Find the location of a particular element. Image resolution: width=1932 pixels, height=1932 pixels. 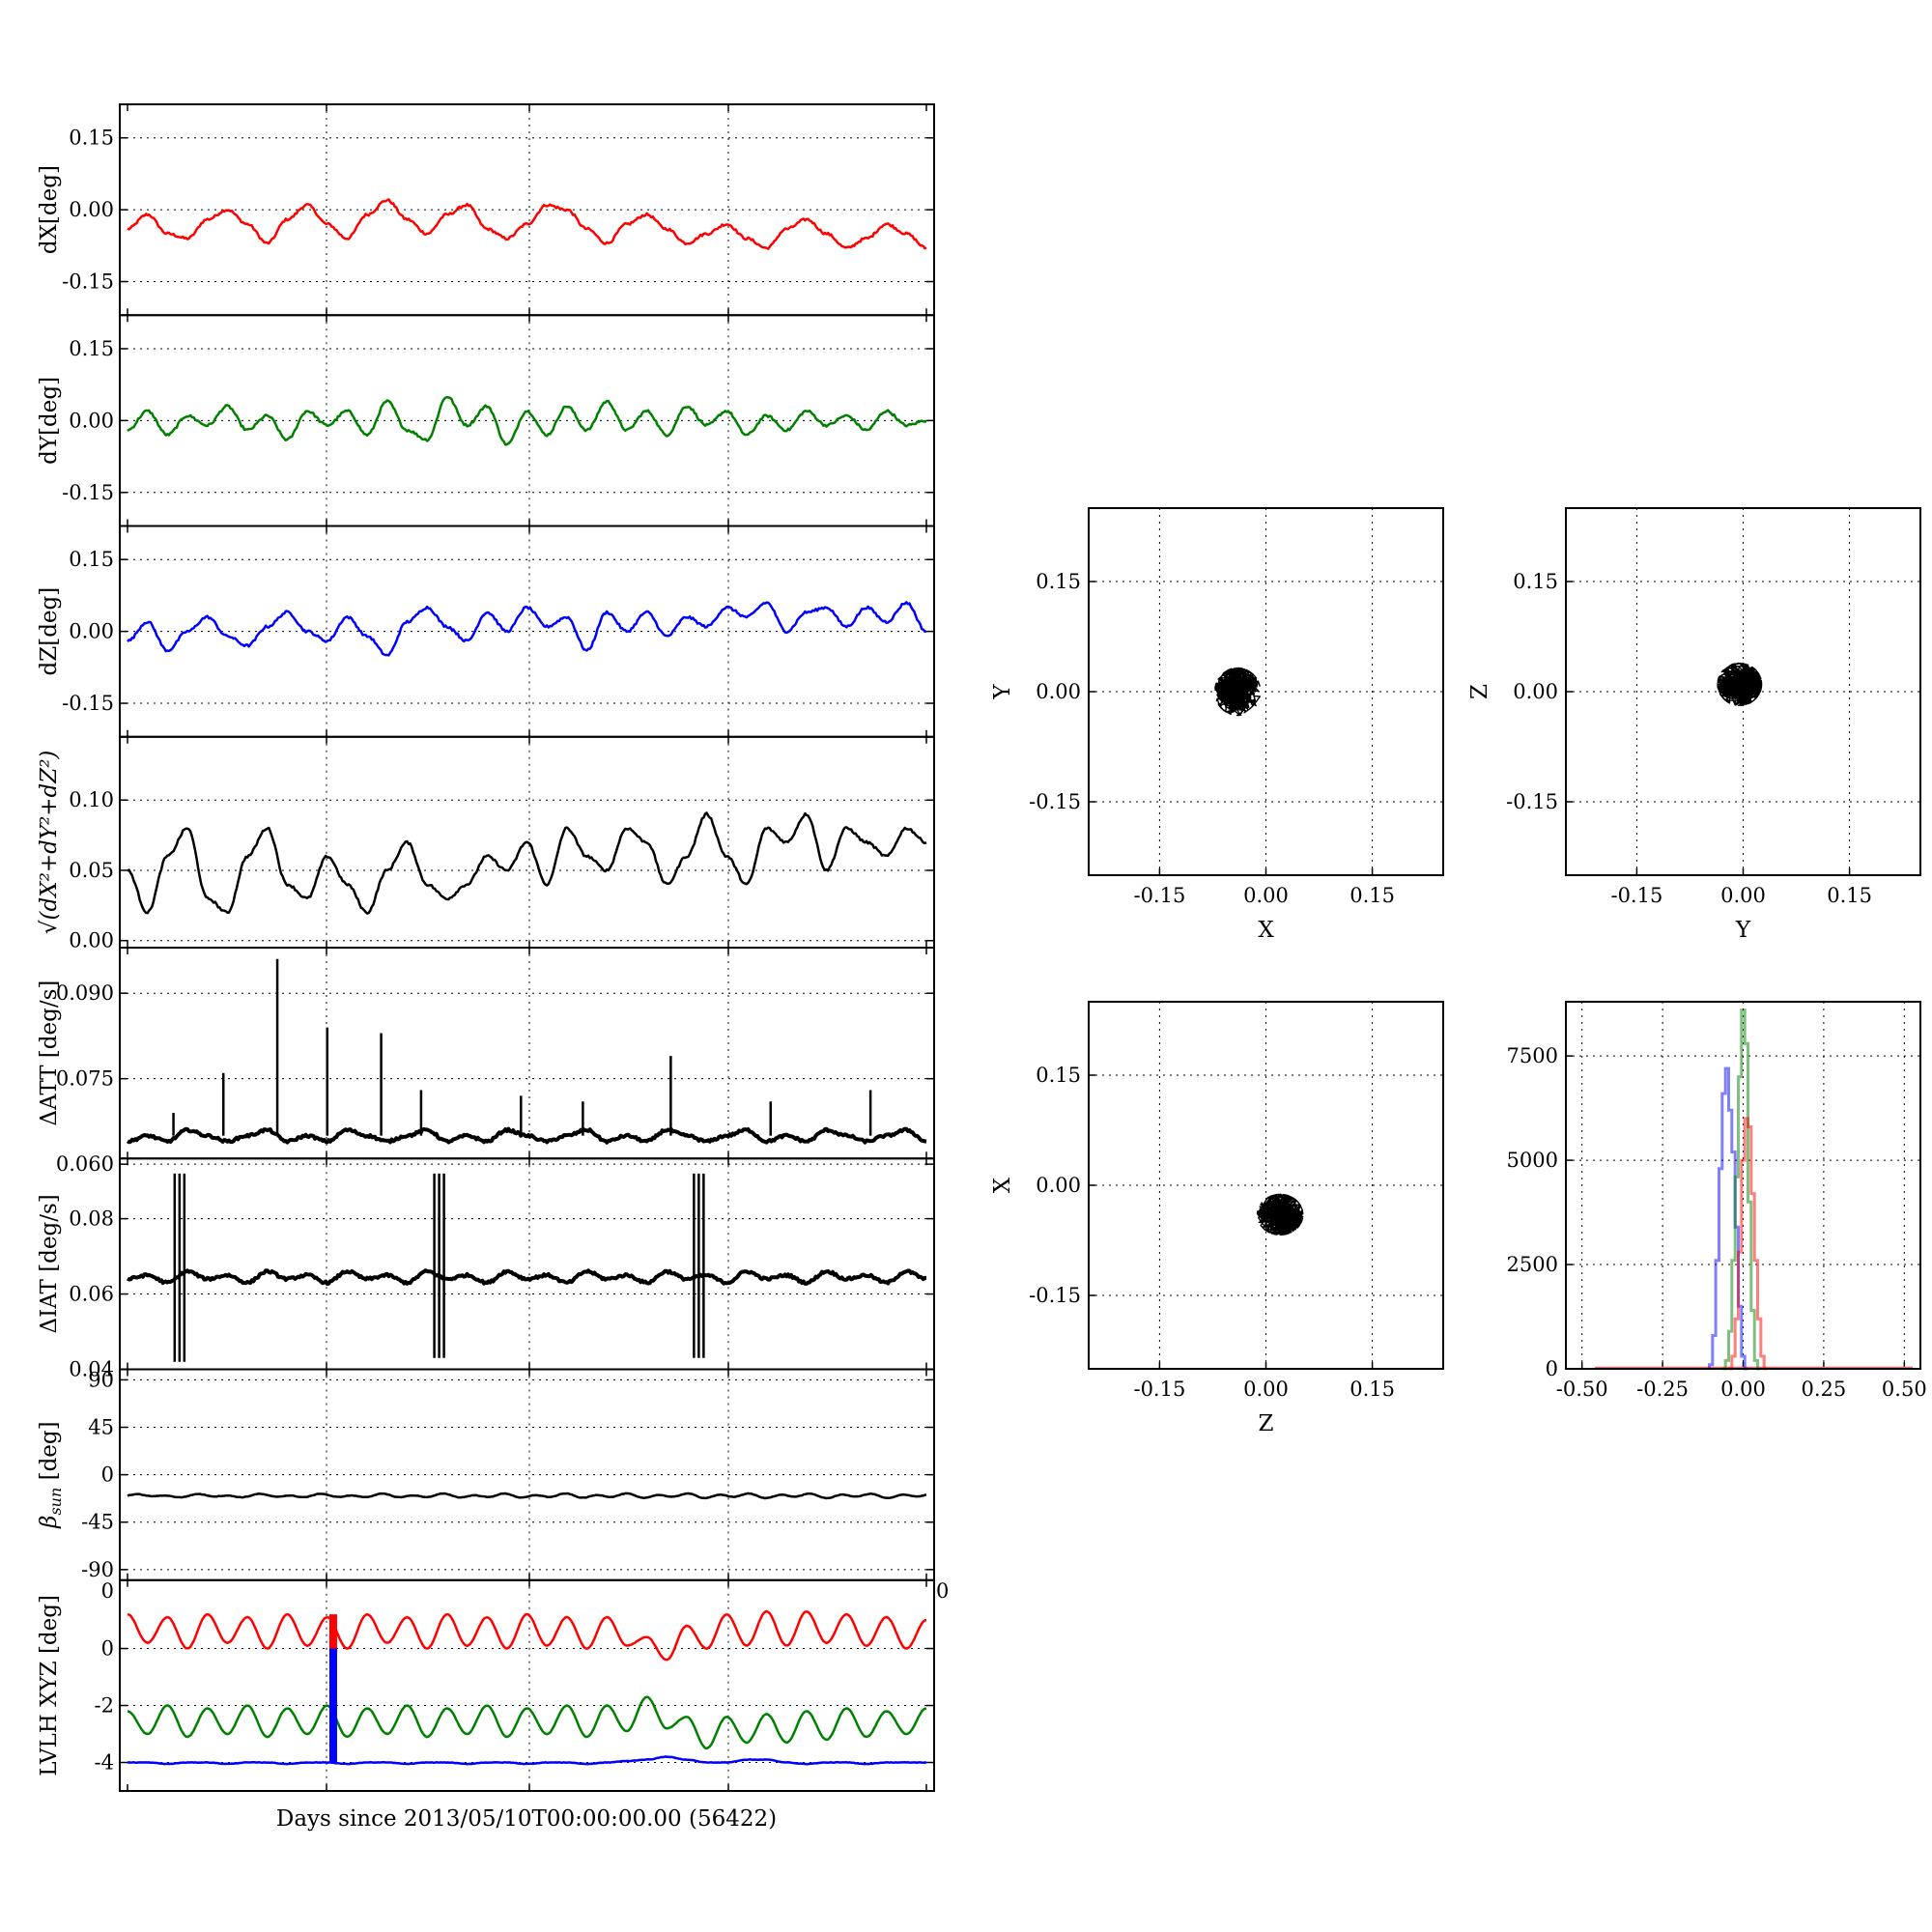

scatter-yz: -0.15 0.00 0.15 0.15 0.00 -0.15 Y Z is located at coordinates (1694, 725).